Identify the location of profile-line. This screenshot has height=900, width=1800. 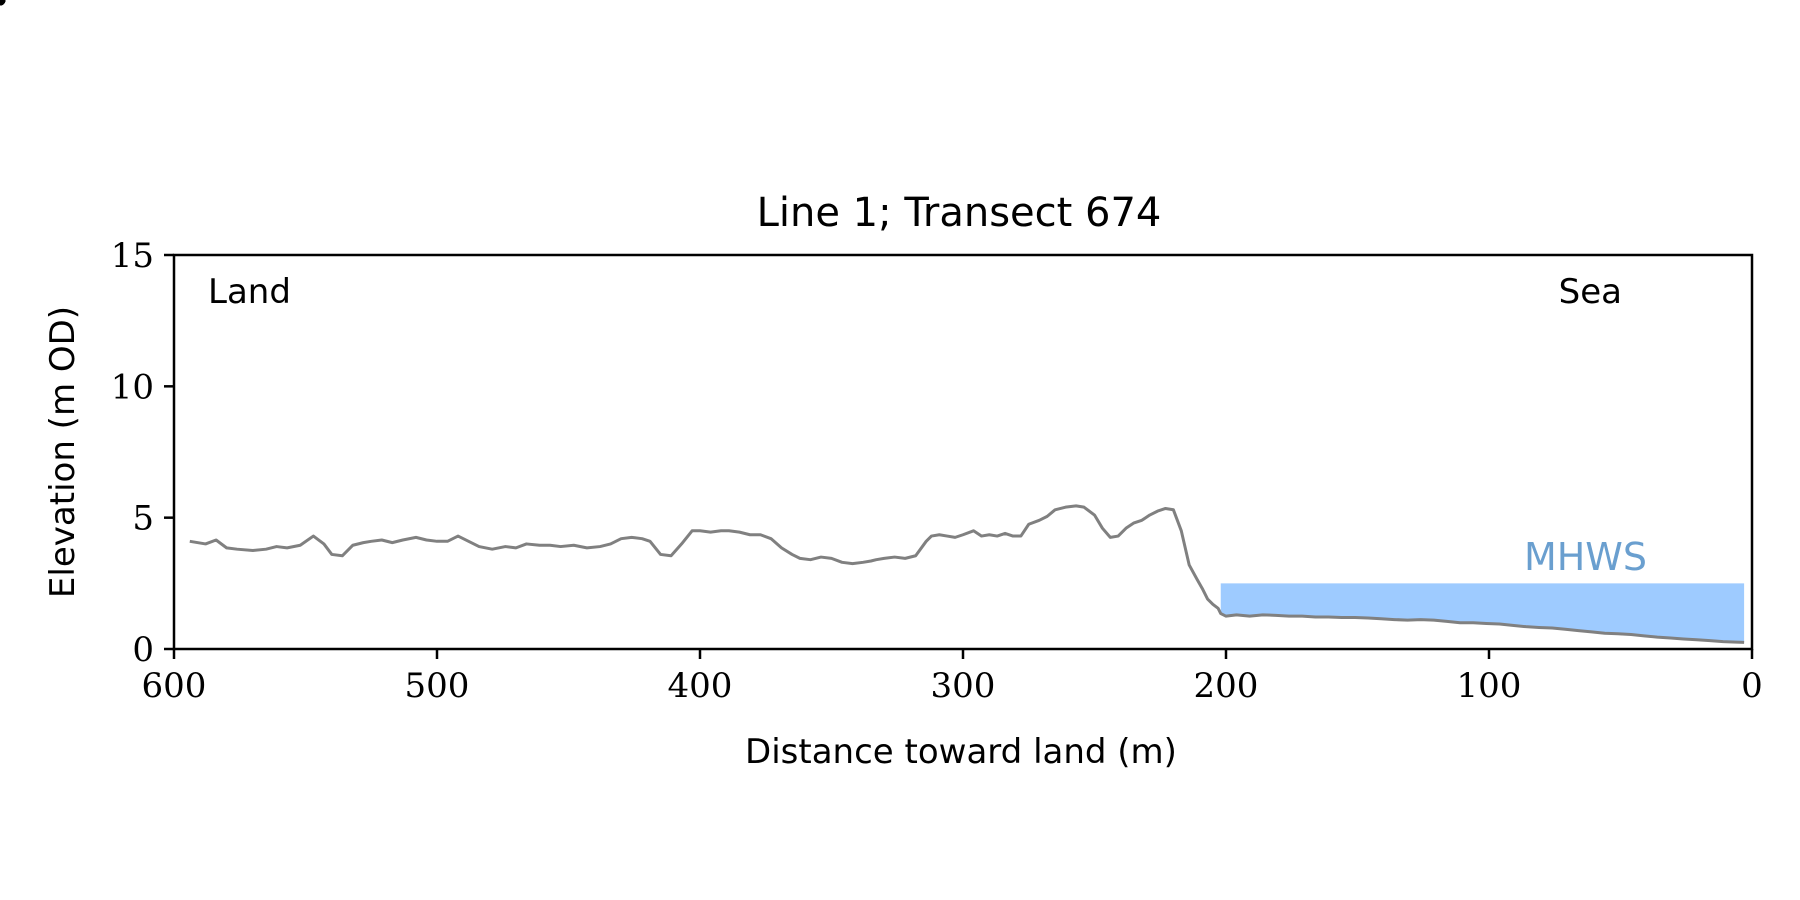
(967, 574).